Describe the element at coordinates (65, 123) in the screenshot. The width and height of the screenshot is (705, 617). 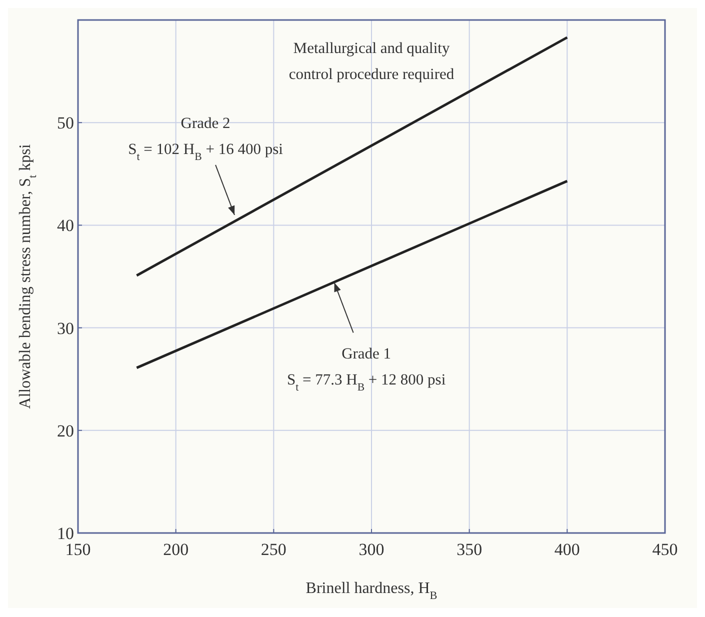
I see `y-tick-label: 50` at that location.